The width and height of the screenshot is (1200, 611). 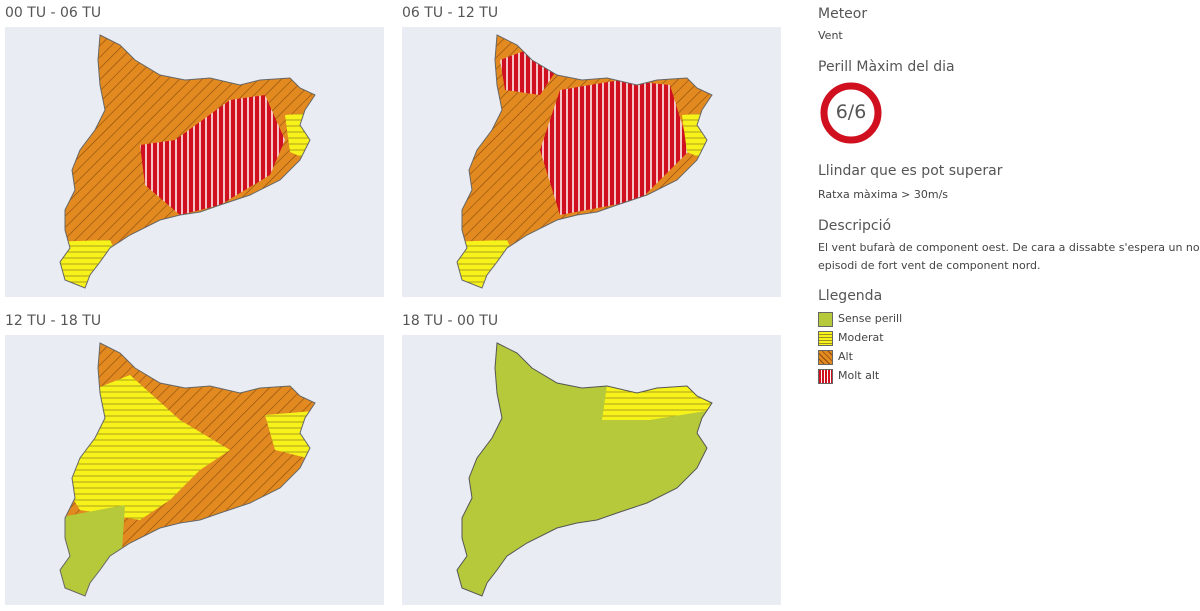 I want to click on value: Ratxa màxima > 30m/s, so click(x=883, y=194).